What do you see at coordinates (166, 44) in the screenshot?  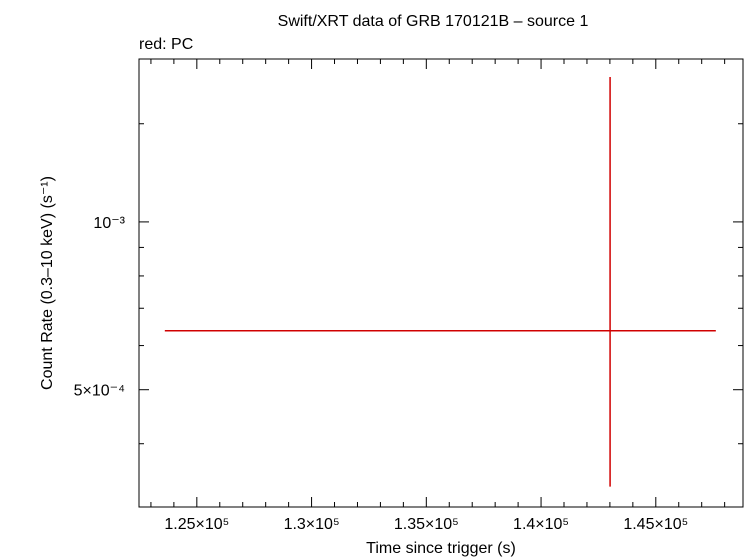 I see `subtitle: red: PC` at bounding box center [166, 44].